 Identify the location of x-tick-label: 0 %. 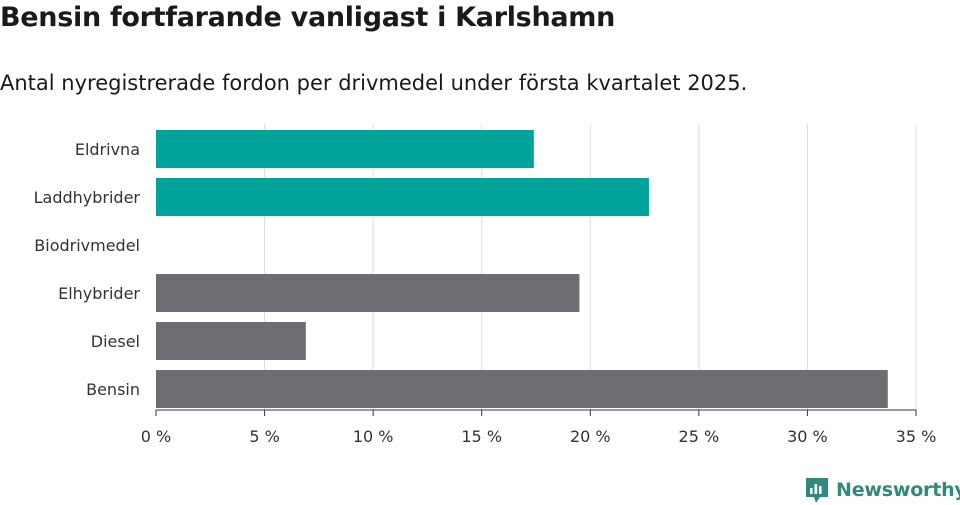
(156, 436).